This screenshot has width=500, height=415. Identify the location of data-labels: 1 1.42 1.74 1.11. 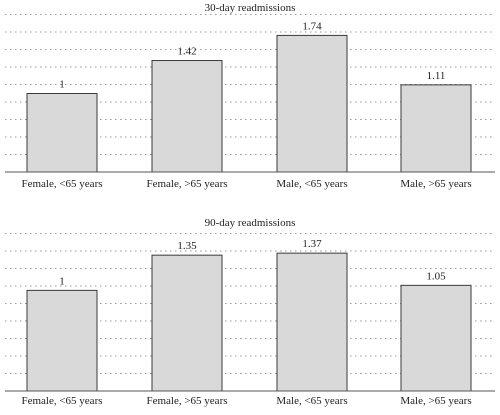
(252, 55).